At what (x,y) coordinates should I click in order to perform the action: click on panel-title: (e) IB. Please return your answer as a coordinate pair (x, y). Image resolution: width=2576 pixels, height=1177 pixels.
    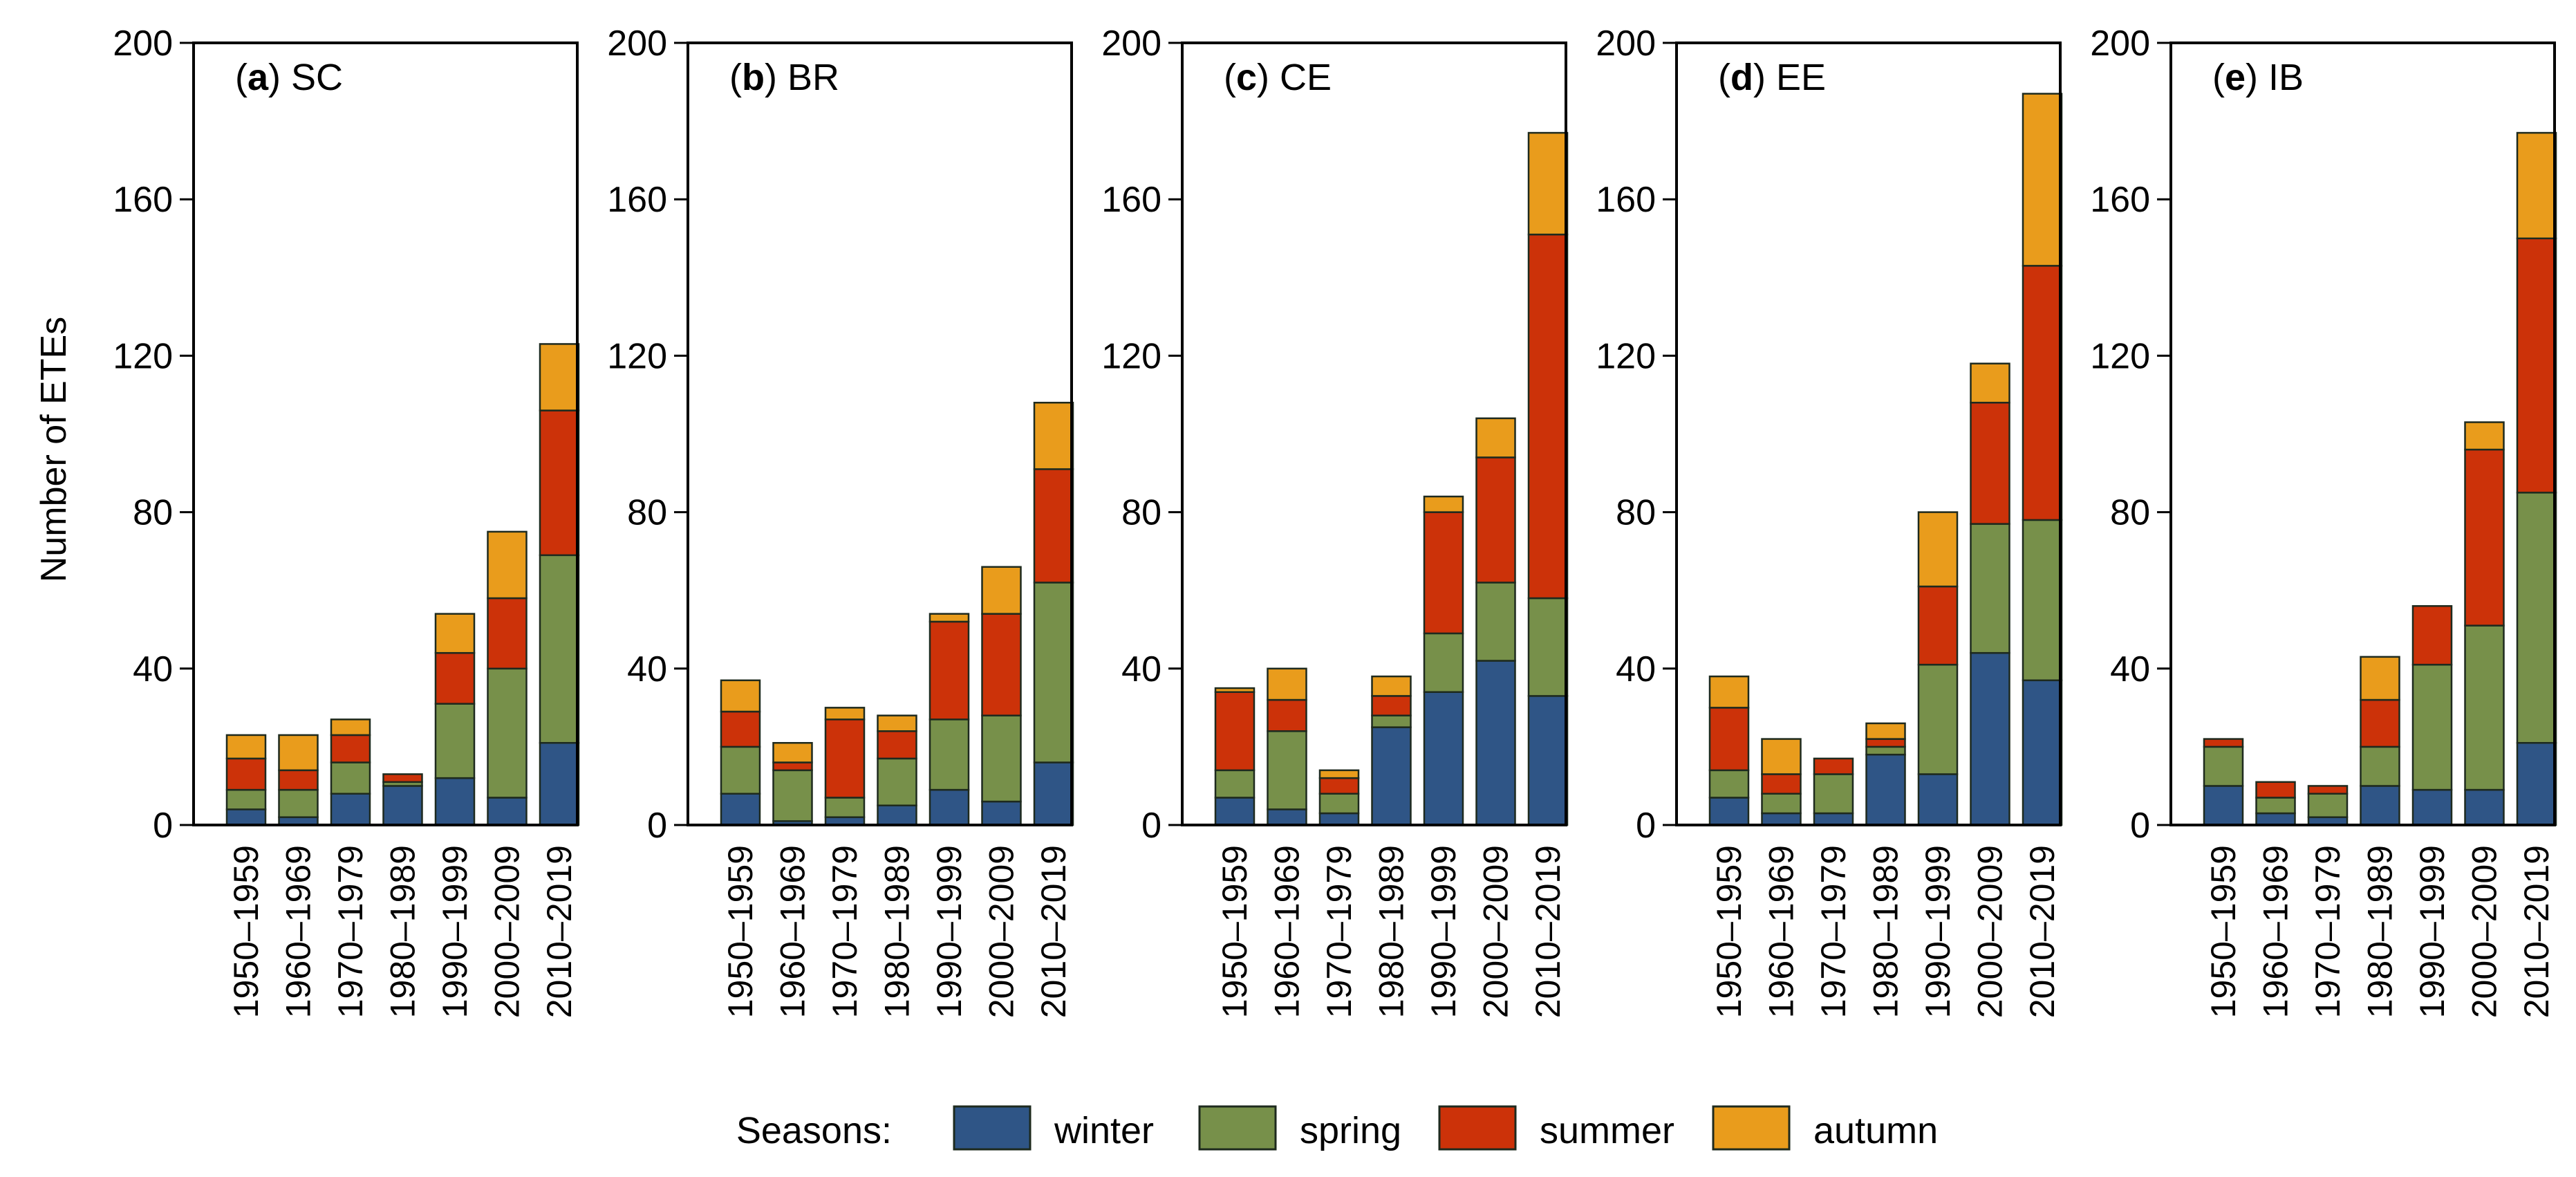
    Looking at the image, I should click on (2258, 77).